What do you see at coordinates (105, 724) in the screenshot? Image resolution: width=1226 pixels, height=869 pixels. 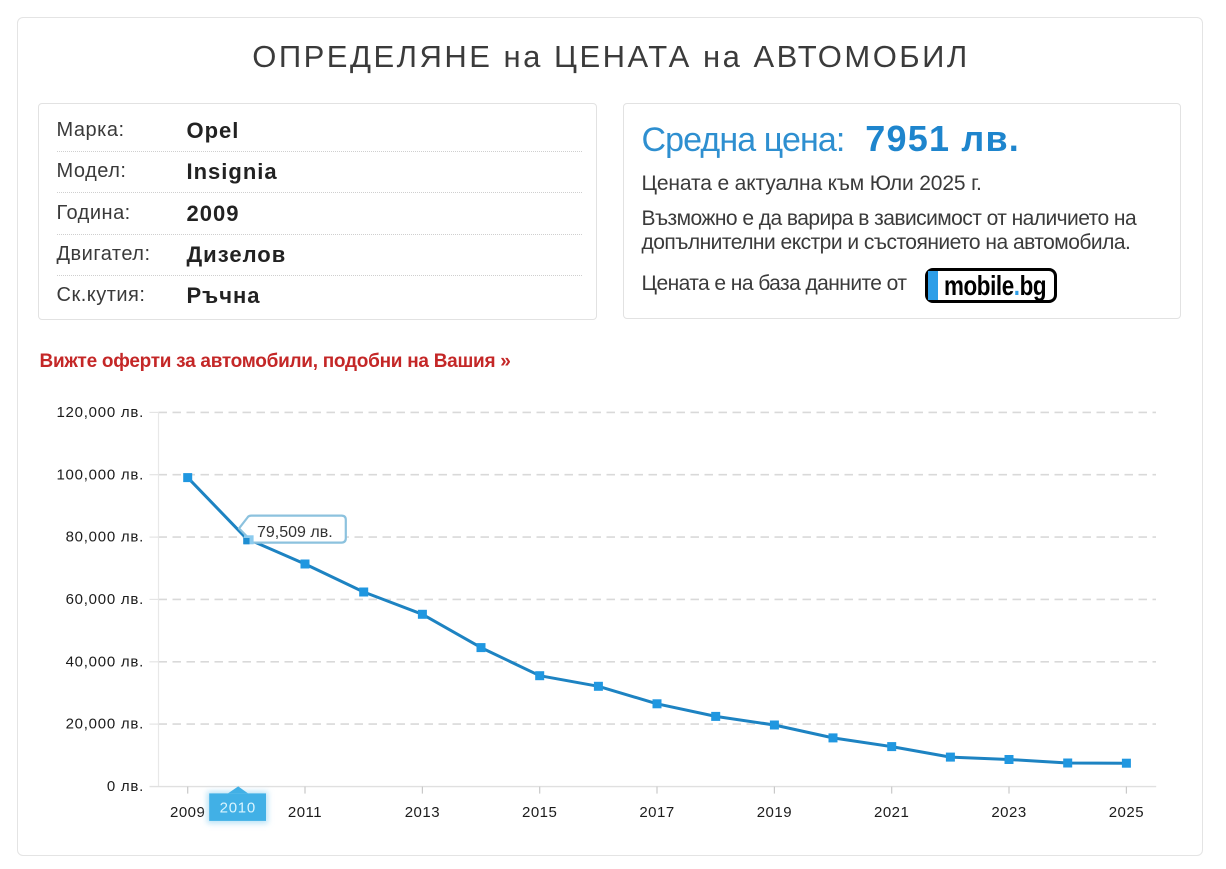 I see `svg-text: 20,000 лв.` at bounding box center [105, 724].